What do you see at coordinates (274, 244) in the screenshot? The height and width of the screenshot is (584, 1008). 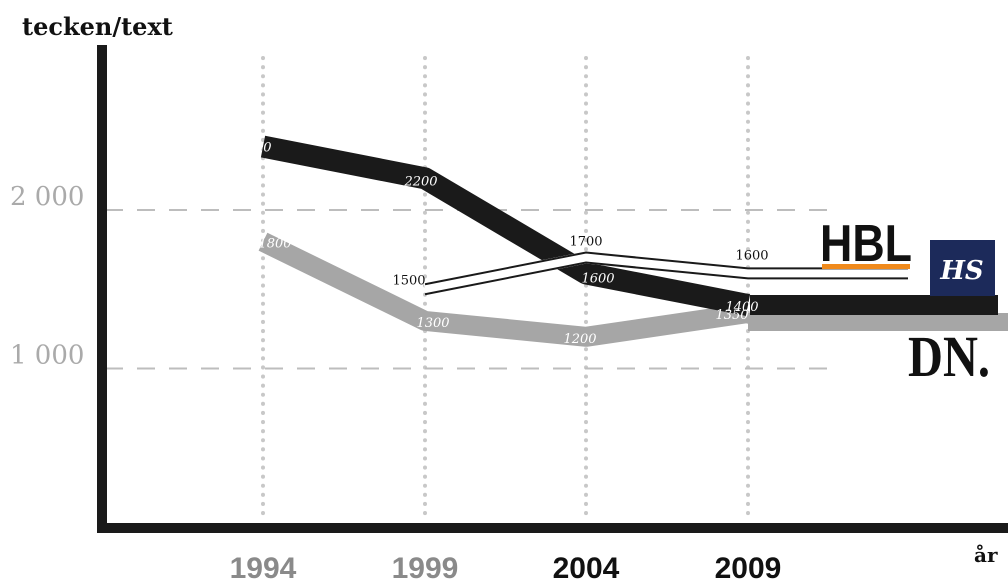 I see `data-label-dn: 1800` at bounding box center [274, 244].